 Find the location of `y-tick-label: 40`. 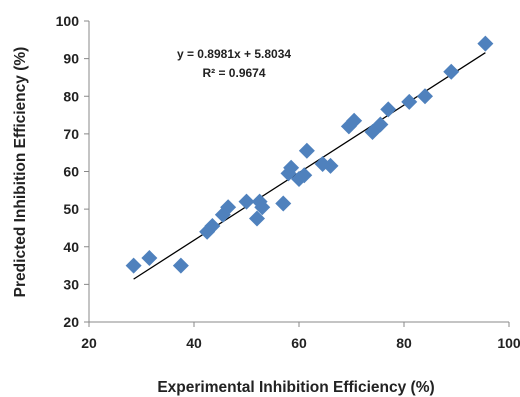

y-tick-label: 40 is located at coordinates (71, 247).